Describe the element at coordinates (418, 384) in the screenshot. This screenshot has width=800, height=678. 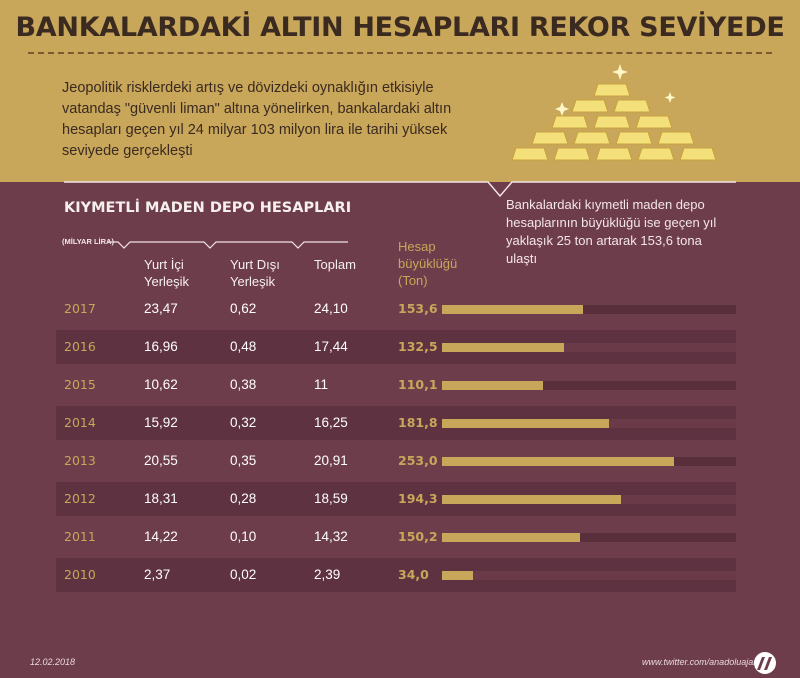
I see `row-ton: 110,1` at that location.